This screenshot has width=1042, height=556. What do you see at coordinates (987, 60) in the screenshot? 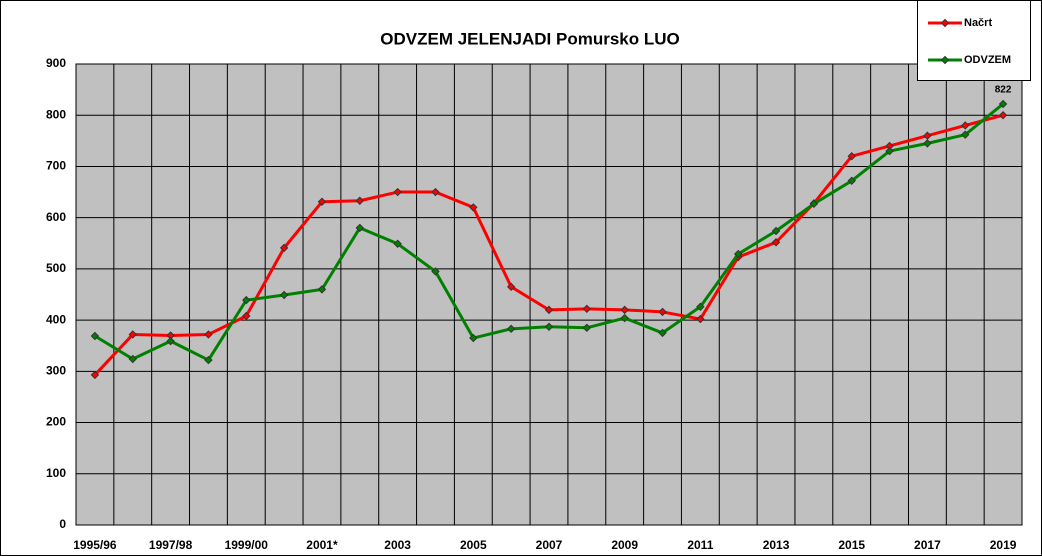
I see `legend-label: ODVZEM` at bounding box center [987, 60].